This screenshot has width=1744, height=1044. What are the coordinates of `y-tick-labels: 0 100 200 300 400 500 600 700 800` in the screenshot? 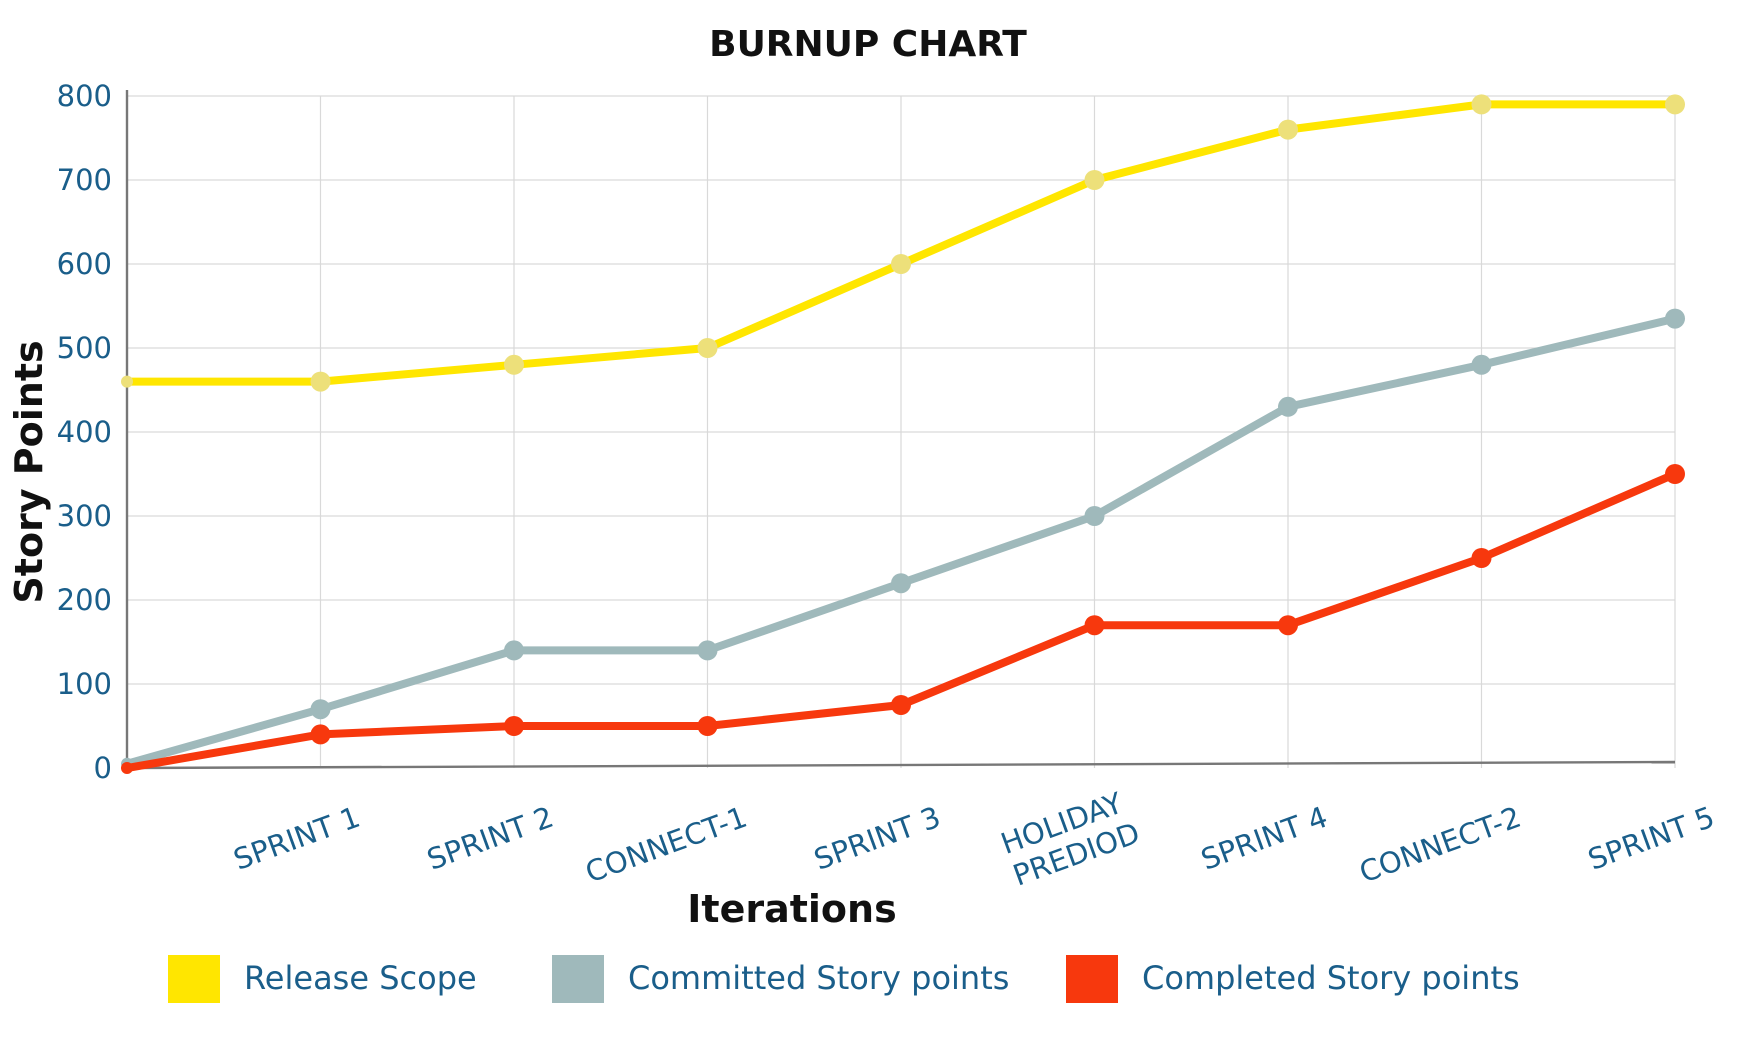 It's located at (84, 432).